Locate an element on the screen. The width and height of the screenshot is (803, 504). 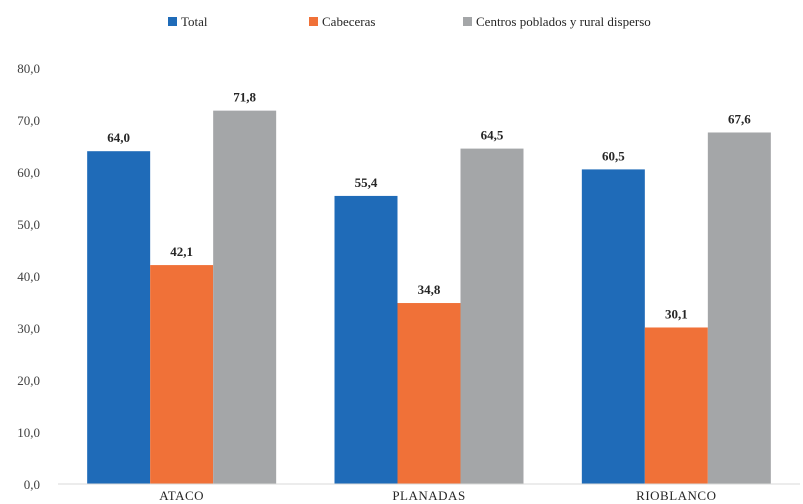
y-tick-label: 80,0 is located at coordinates (28, 68).